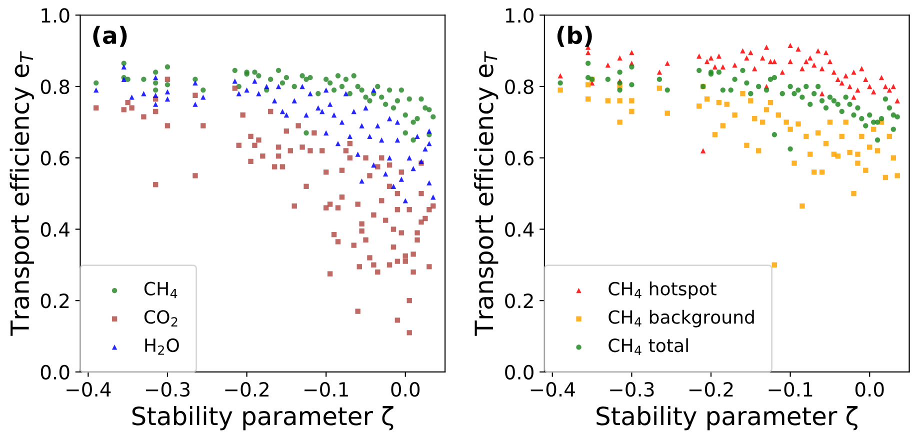 The height and width of the screenshot is (432, 912). What do you see at coordinates (662, 291) in the screenshot?
I see `legend-label: CH$_{4}$ hotspot` at bounding box center [662, 291].